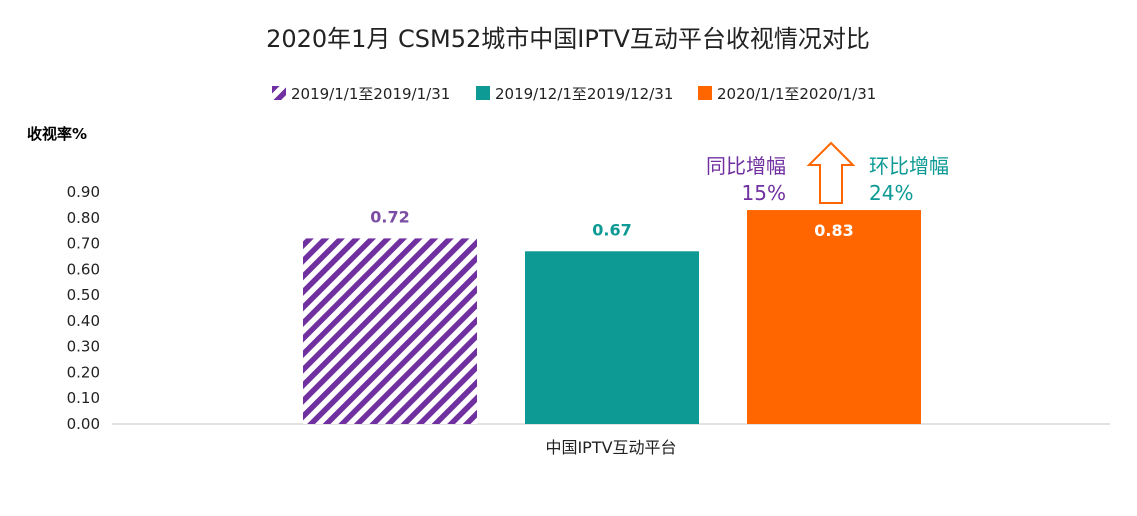 This screenshot has height=516, width=1137. Describe the element at coordinates (83, 218) in the screenshot. I see `y-tick-label: 0.80` at that location.